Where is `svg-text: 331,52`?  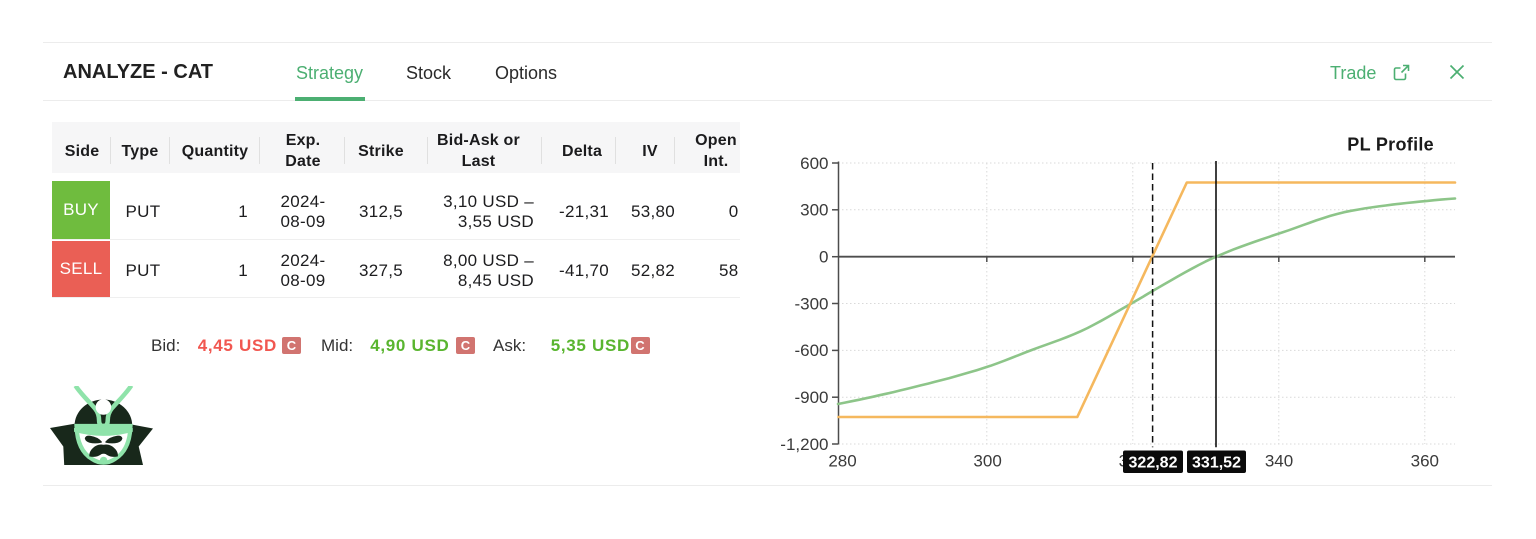 svg-text: 331,52 is located at coordinates (1216, 463).